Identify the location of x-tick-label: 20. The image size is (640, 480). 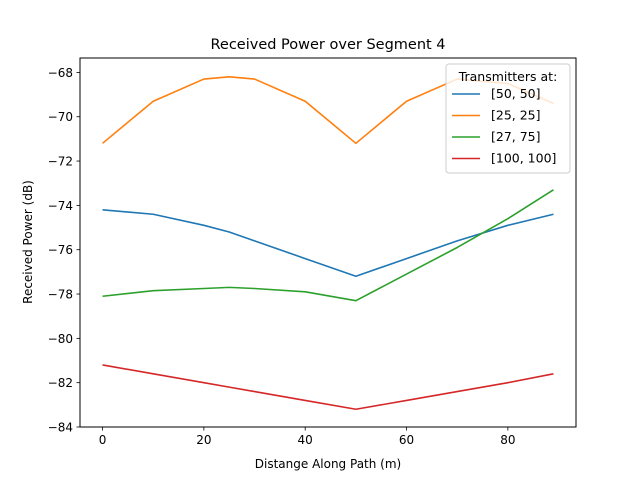
(203, 440).